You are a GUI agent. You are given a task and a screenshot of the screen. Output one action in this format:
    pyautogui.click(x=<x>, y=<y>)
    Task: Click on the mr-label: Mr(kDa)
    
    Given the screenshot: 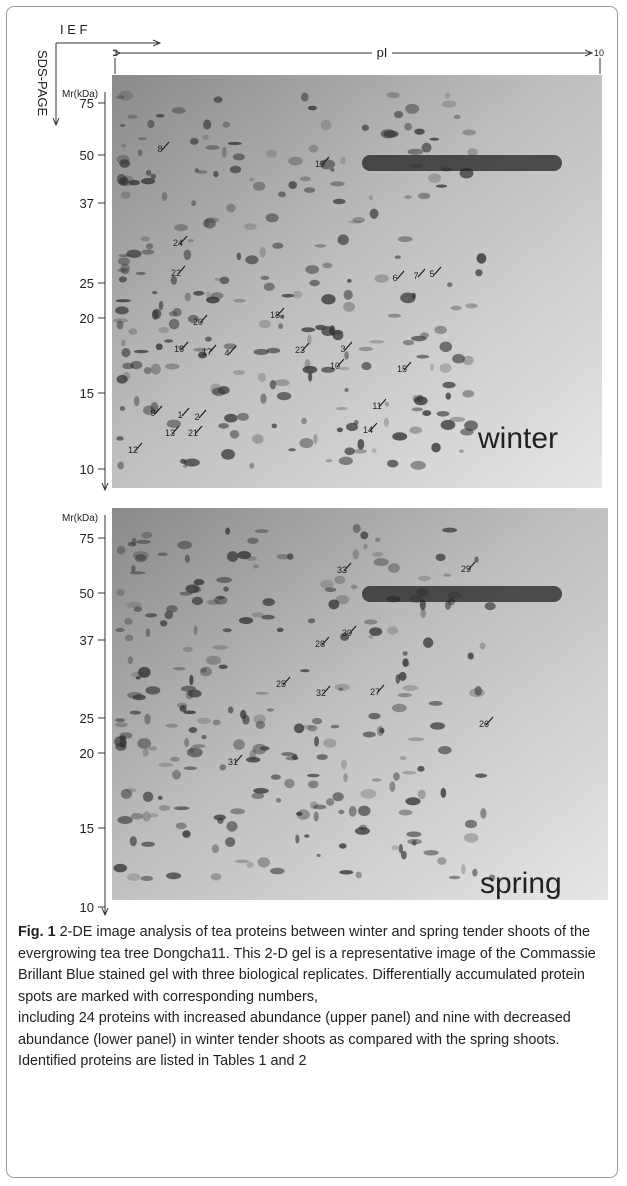 What is the action you would take?
    pyautogui.click(x=80, y=518)
    